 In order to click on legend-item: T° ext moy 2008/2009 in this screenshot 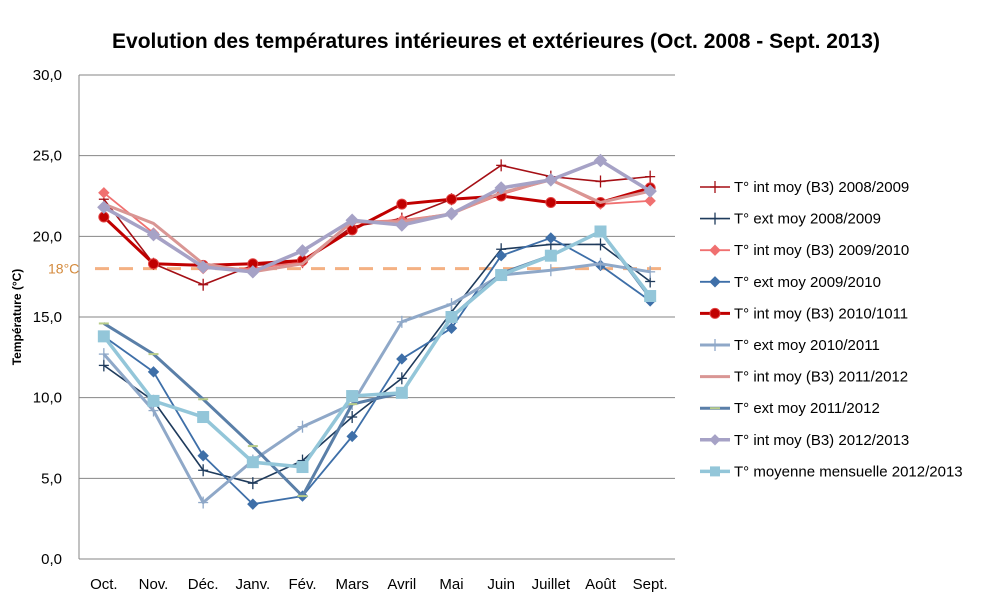, I will do `click(790, 219)`.